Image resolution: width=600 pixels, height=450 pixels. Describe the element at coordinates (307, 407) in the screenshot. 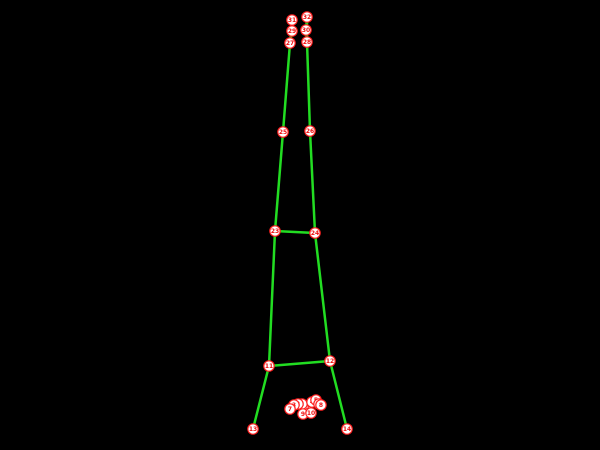

I see `keypoint-label: 0` at that location.